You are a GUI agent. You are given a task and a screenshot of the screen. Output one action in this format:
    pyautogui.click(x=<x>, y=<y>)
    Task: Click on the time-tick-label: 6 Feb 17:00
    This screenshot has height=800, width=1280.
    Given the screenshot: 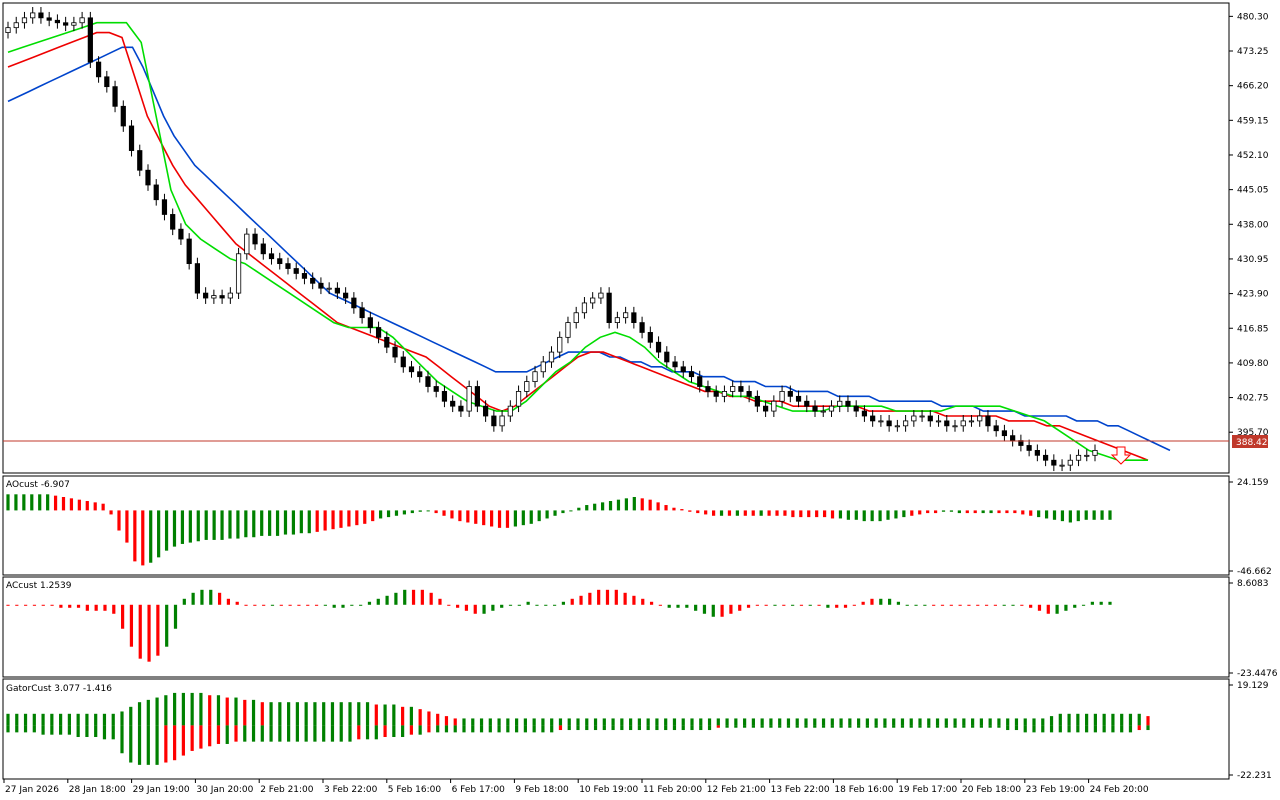 What is the action you would take?
    pyautogui.click(x=479, y=790)
    